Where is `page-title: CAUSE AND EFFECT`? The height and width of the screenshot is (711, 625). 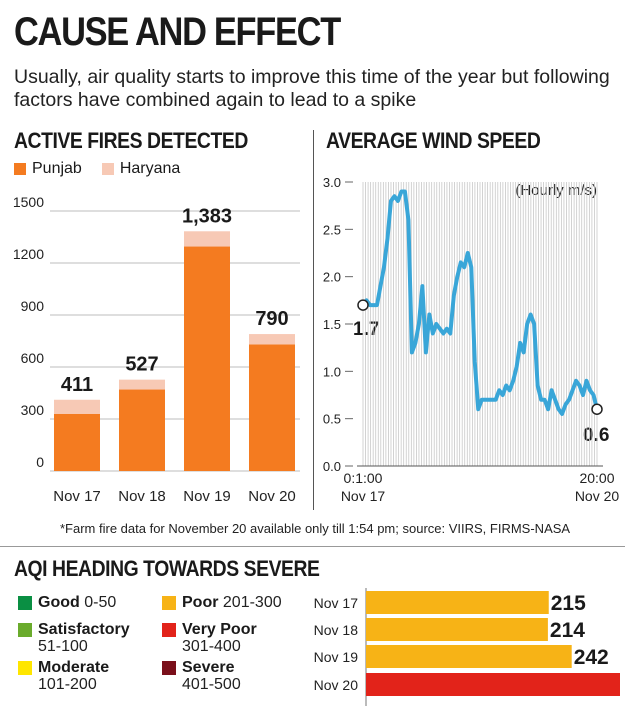
page-title: CAUSE AND EFFECT is located at coordinates (177, 32).